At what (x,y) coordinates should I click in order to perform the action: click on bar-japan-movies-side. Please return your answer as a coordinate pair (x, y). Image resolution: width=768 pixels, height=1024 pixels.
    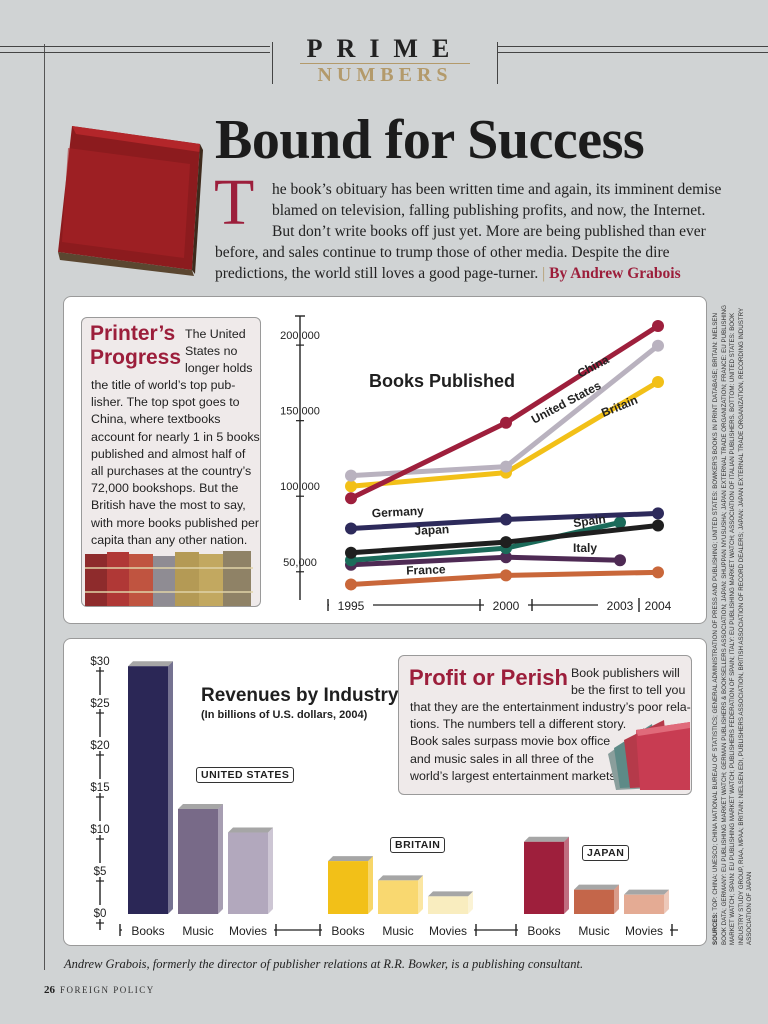
    Looking at the image, I should click on (666, 901).